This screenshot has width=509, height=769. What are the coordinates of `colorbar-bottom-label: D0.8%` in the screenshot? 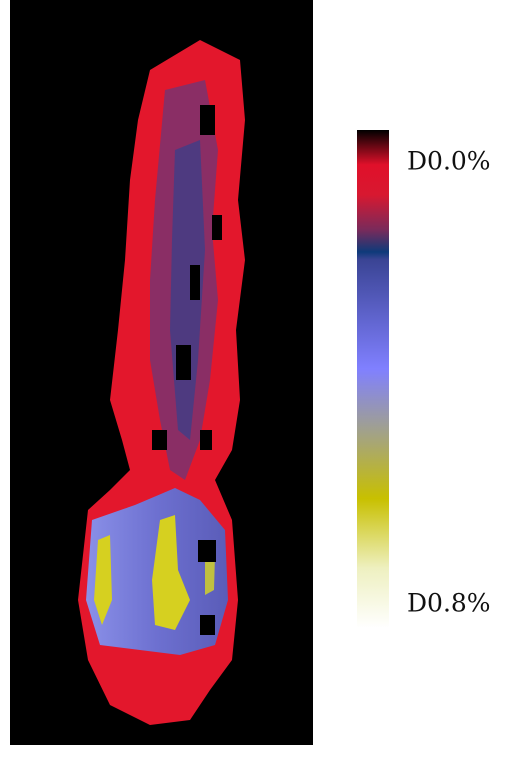 It's located at (449, 603).